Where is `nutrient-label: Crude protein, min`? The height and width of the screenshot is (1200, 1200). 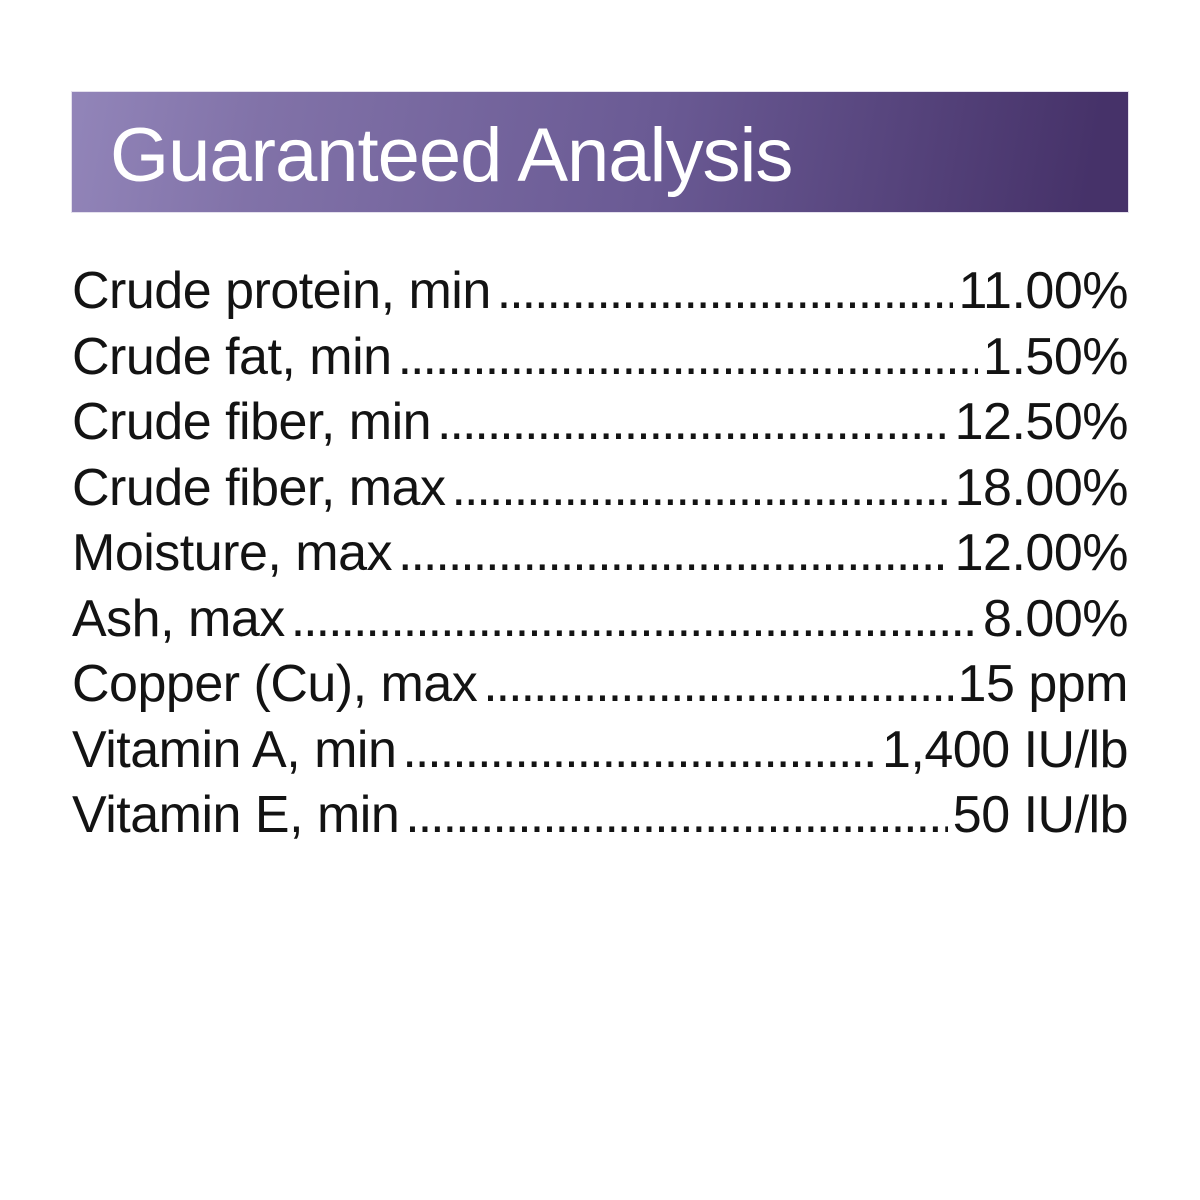 nutrient-label: Crude protein, min is located at coordinates (281, 291).